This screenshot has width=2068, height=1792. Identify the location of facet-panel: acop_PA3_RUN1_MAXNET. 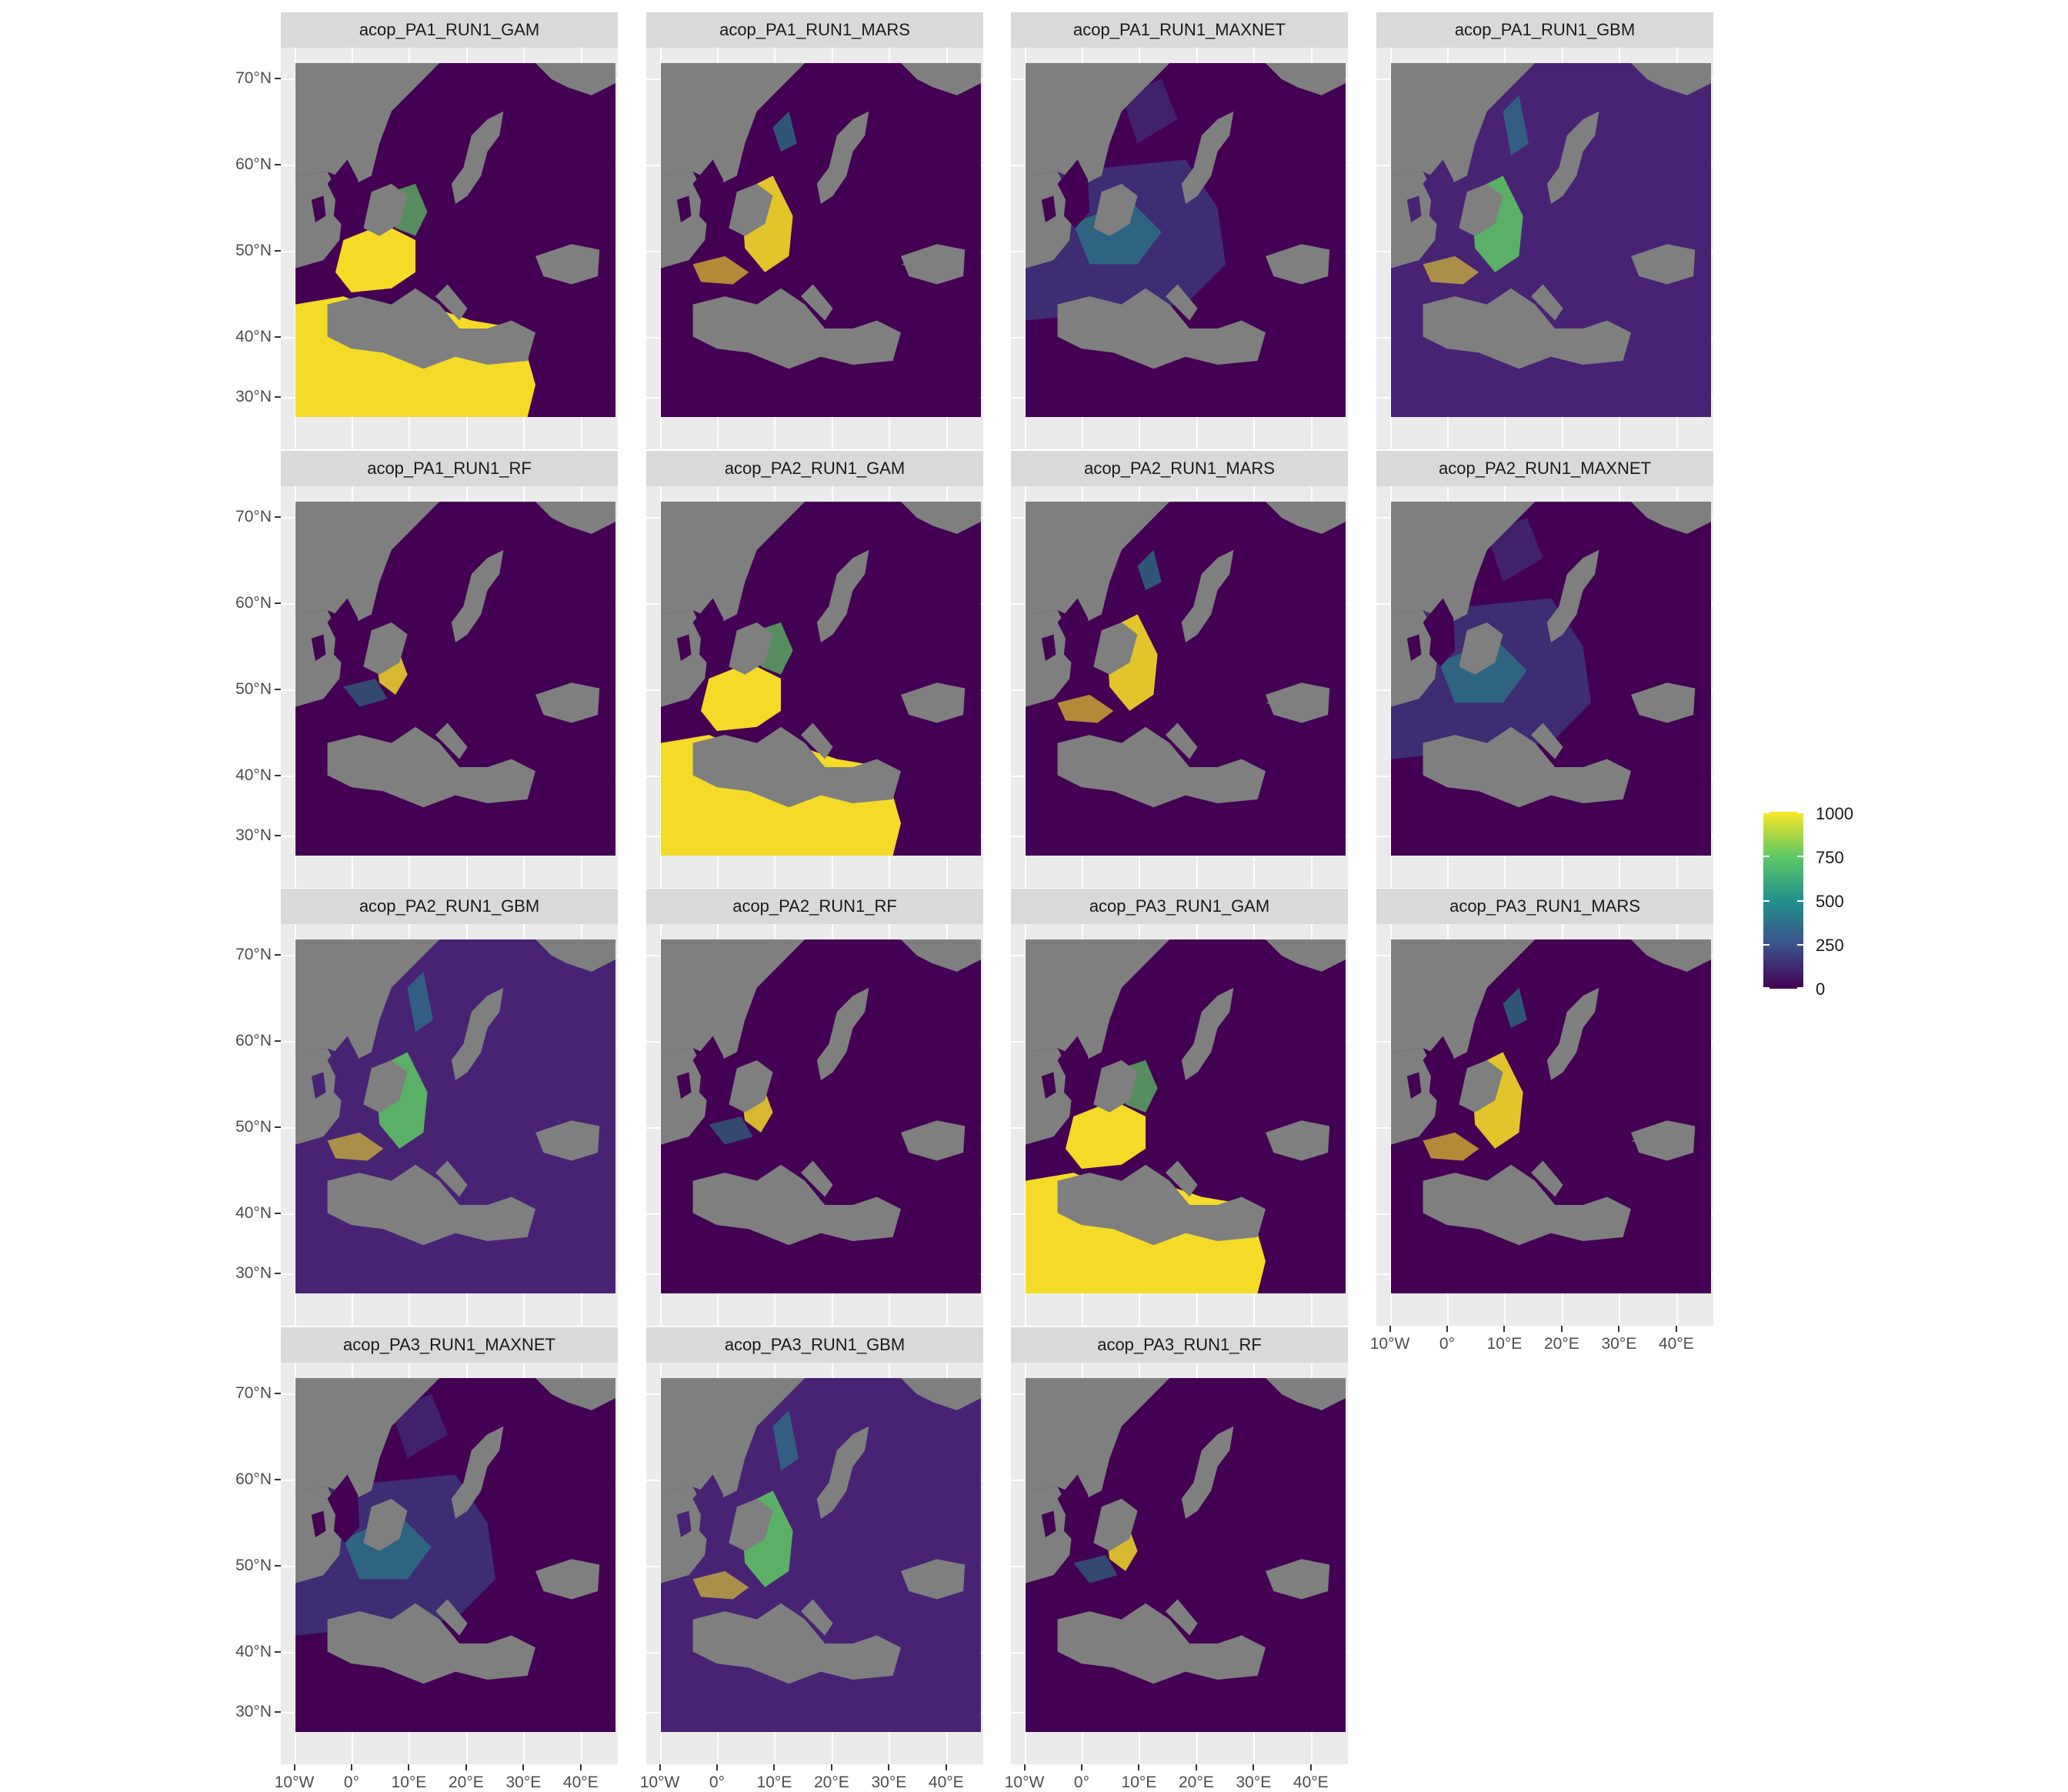
(449, 1545).